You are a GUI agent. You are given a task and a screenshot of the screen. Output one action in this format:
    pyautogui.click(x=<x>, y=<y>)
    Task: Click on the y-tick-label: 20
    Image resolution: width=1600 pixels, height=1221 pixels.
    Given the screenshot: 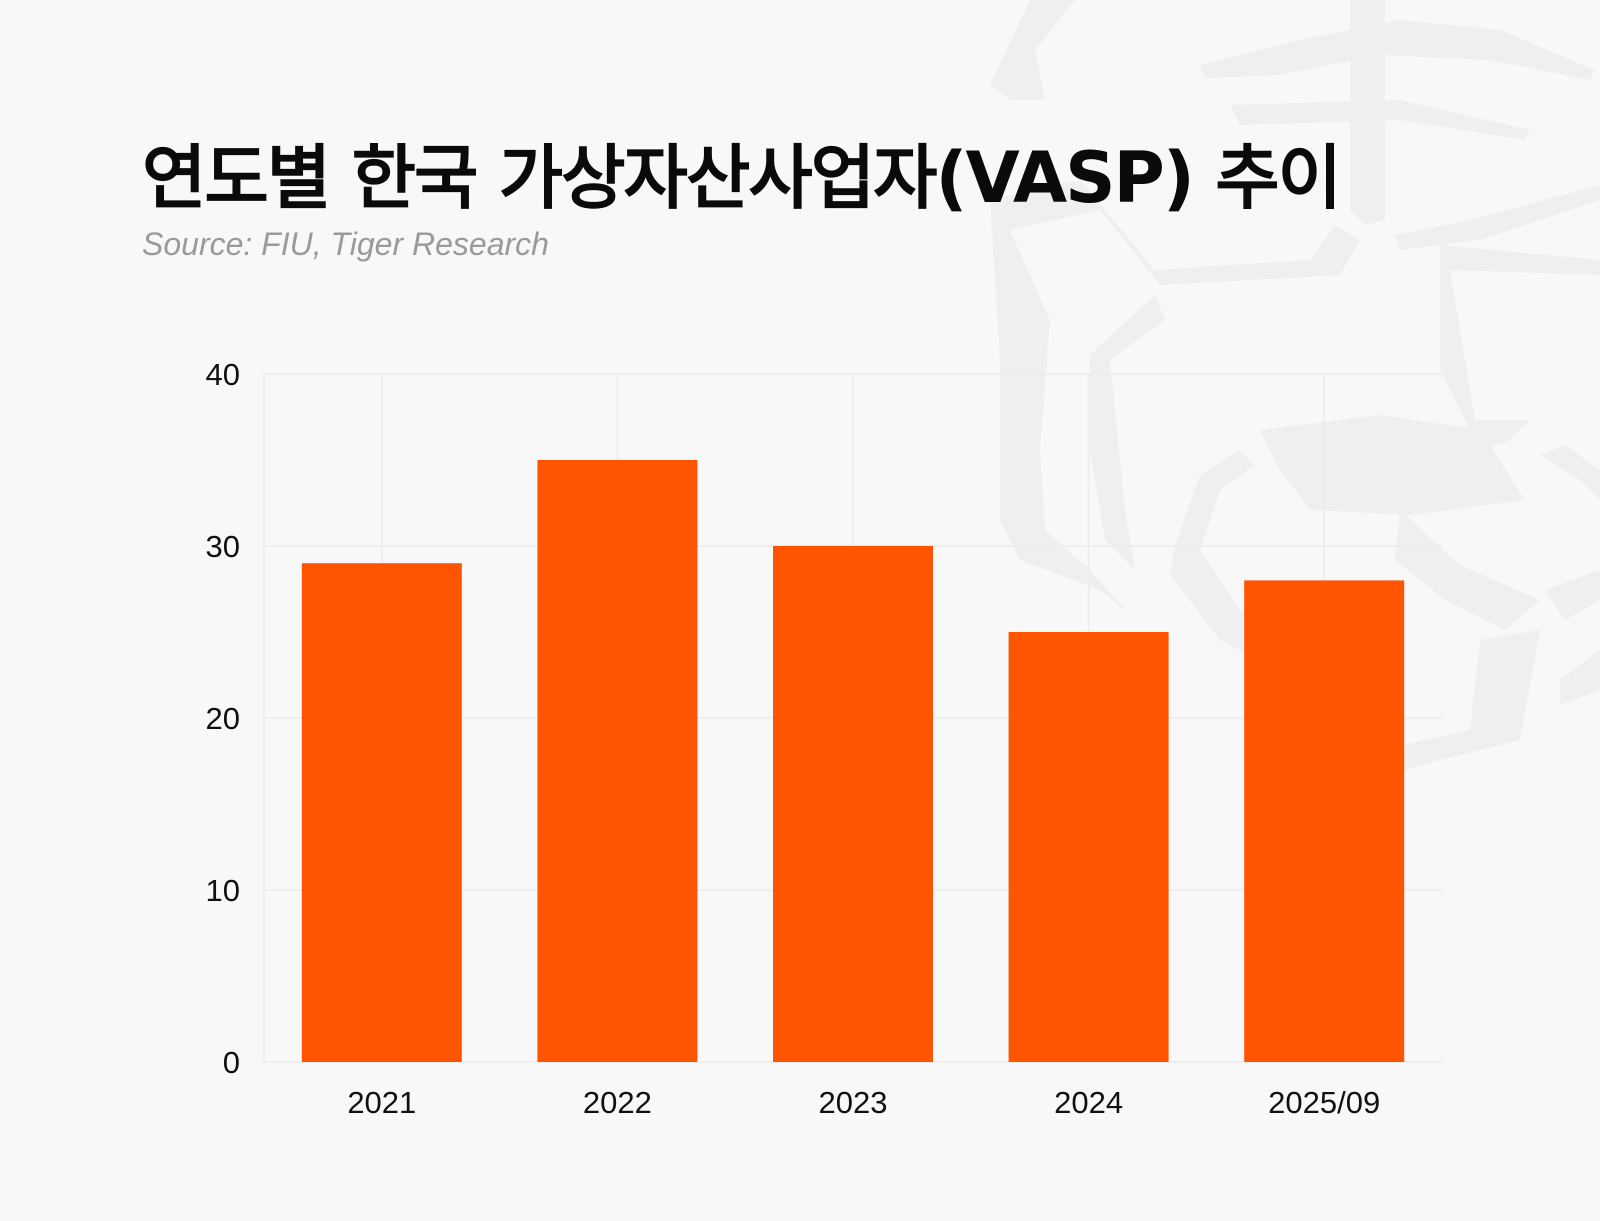 What is the action you would take?
    pyautogui.click(x=223, y=718)
    